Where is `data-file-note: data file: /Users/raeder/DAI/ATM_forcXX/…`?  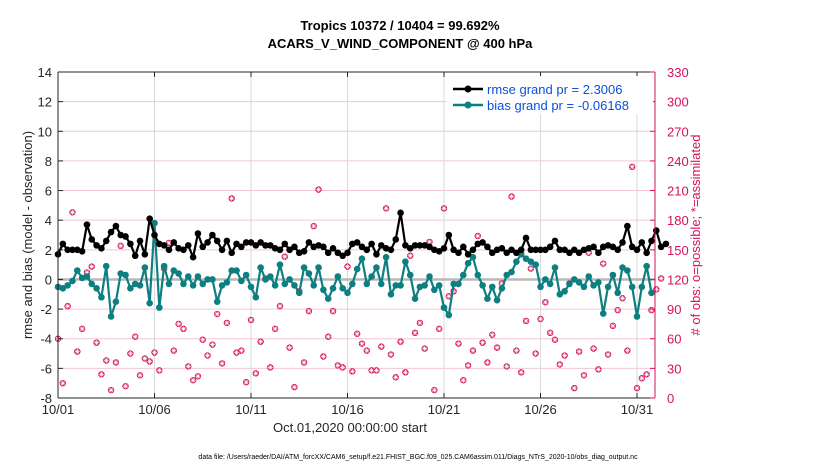
data-file-note: data file: /Users/raeder/DAI/ATM_forcXX/… is located at coordinates (418, 457).